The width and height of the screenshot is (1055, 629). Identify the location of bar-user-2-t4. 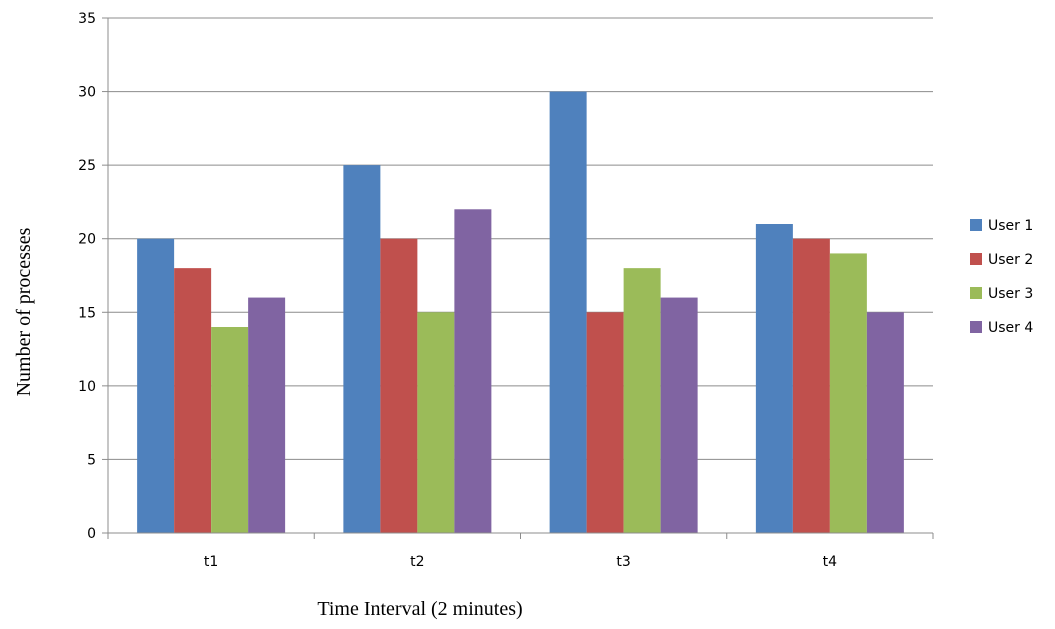
(811, 385).